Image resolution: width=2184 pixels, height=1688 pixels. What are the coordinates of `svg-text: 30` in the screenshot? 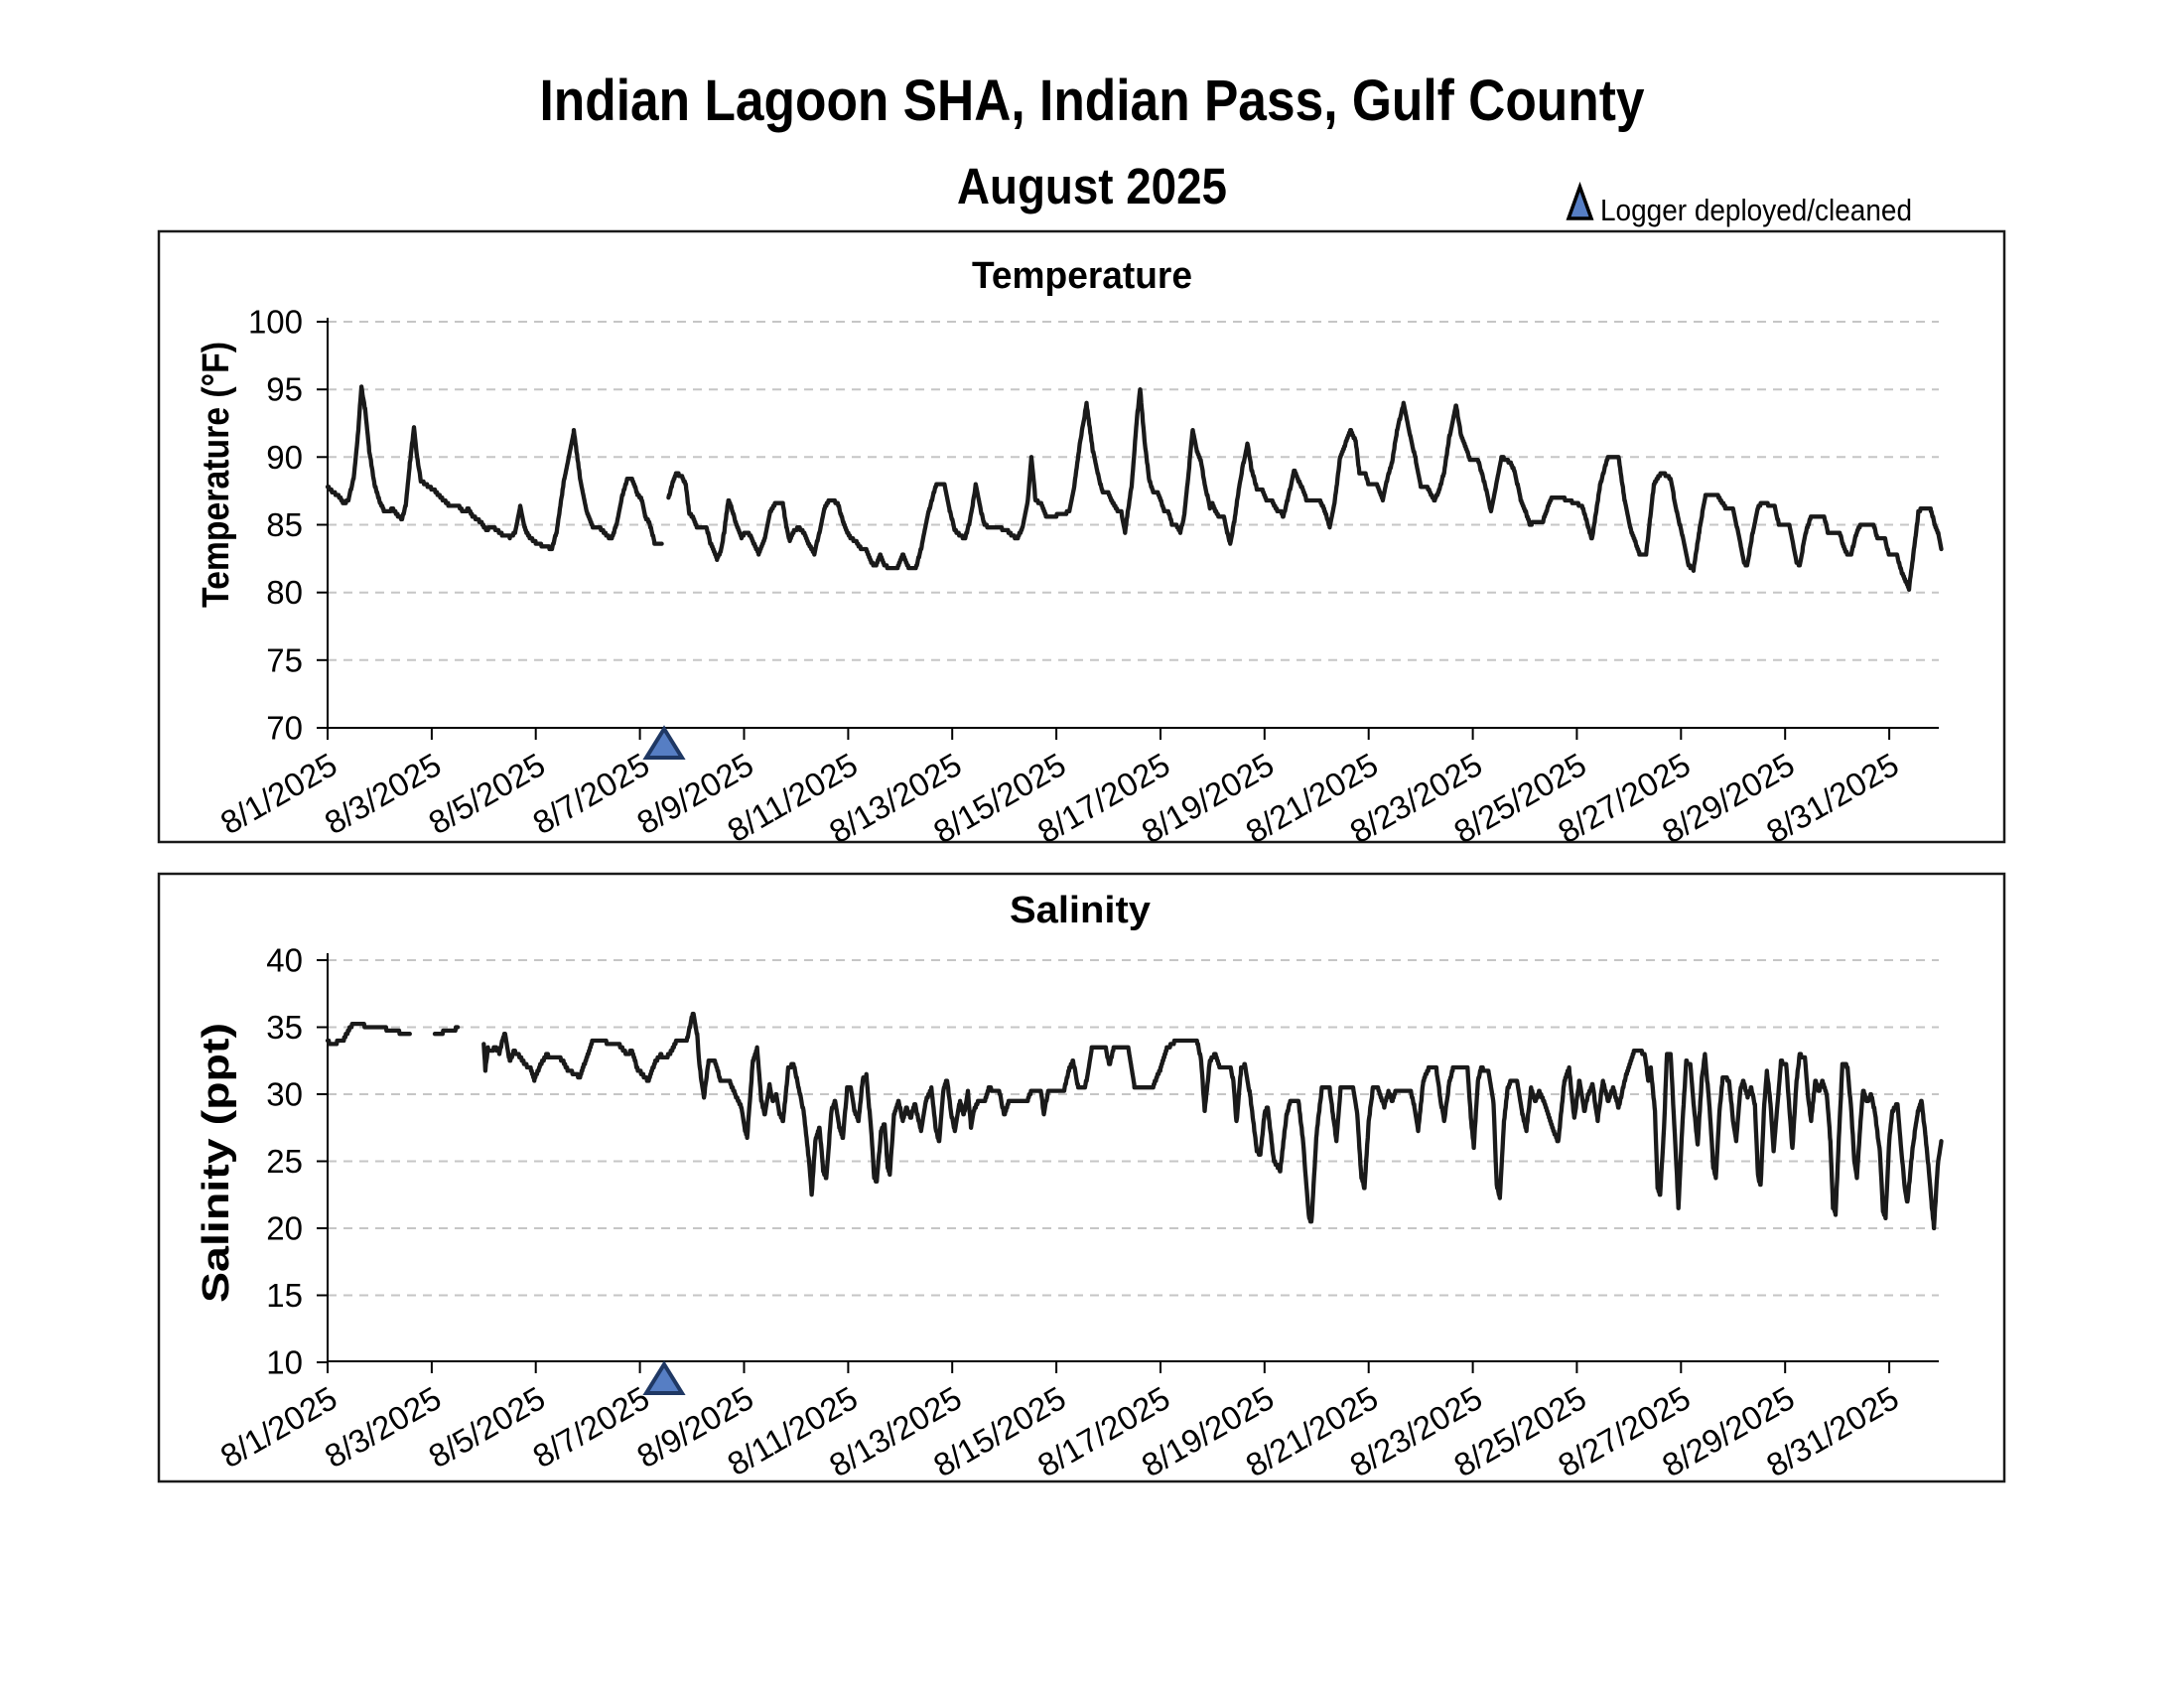 It's located at (284, 1094).